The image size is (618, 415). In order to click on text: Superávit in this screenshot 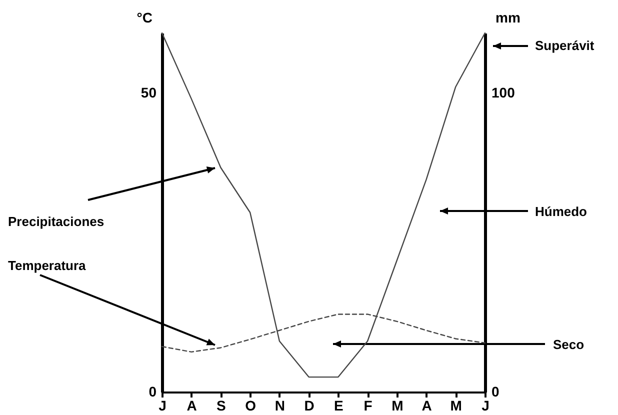, I will do `click(564, 45)`.